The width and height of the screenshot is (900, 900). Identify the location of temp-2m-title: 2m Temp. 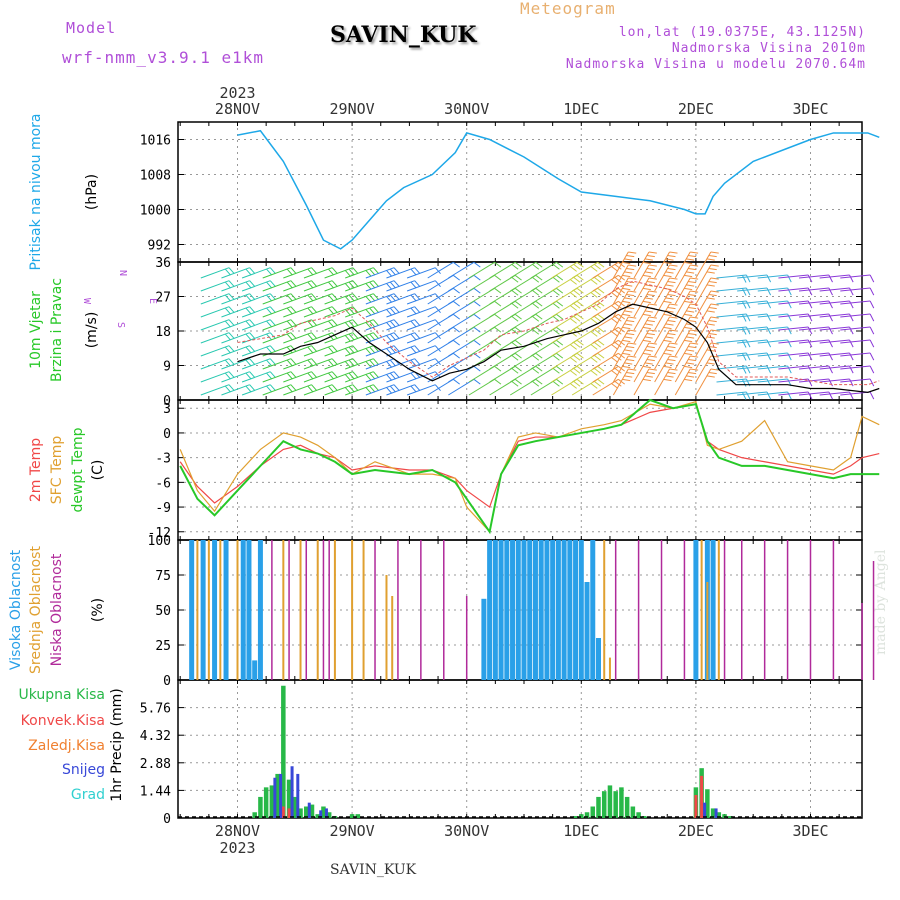
(36, 470).